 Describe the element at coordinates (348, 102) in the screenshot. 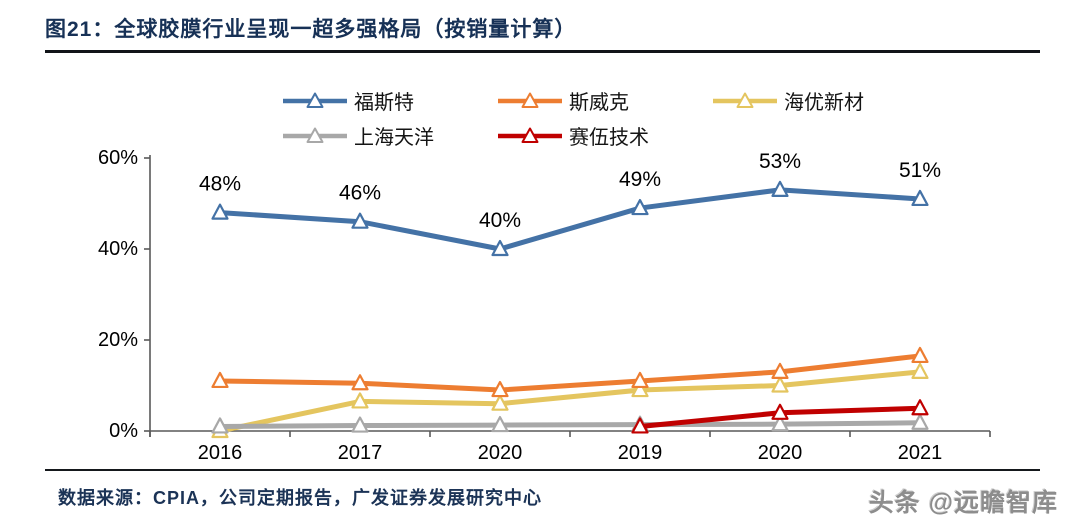

I see `legend-item-fusite: 福斯特` at that location.